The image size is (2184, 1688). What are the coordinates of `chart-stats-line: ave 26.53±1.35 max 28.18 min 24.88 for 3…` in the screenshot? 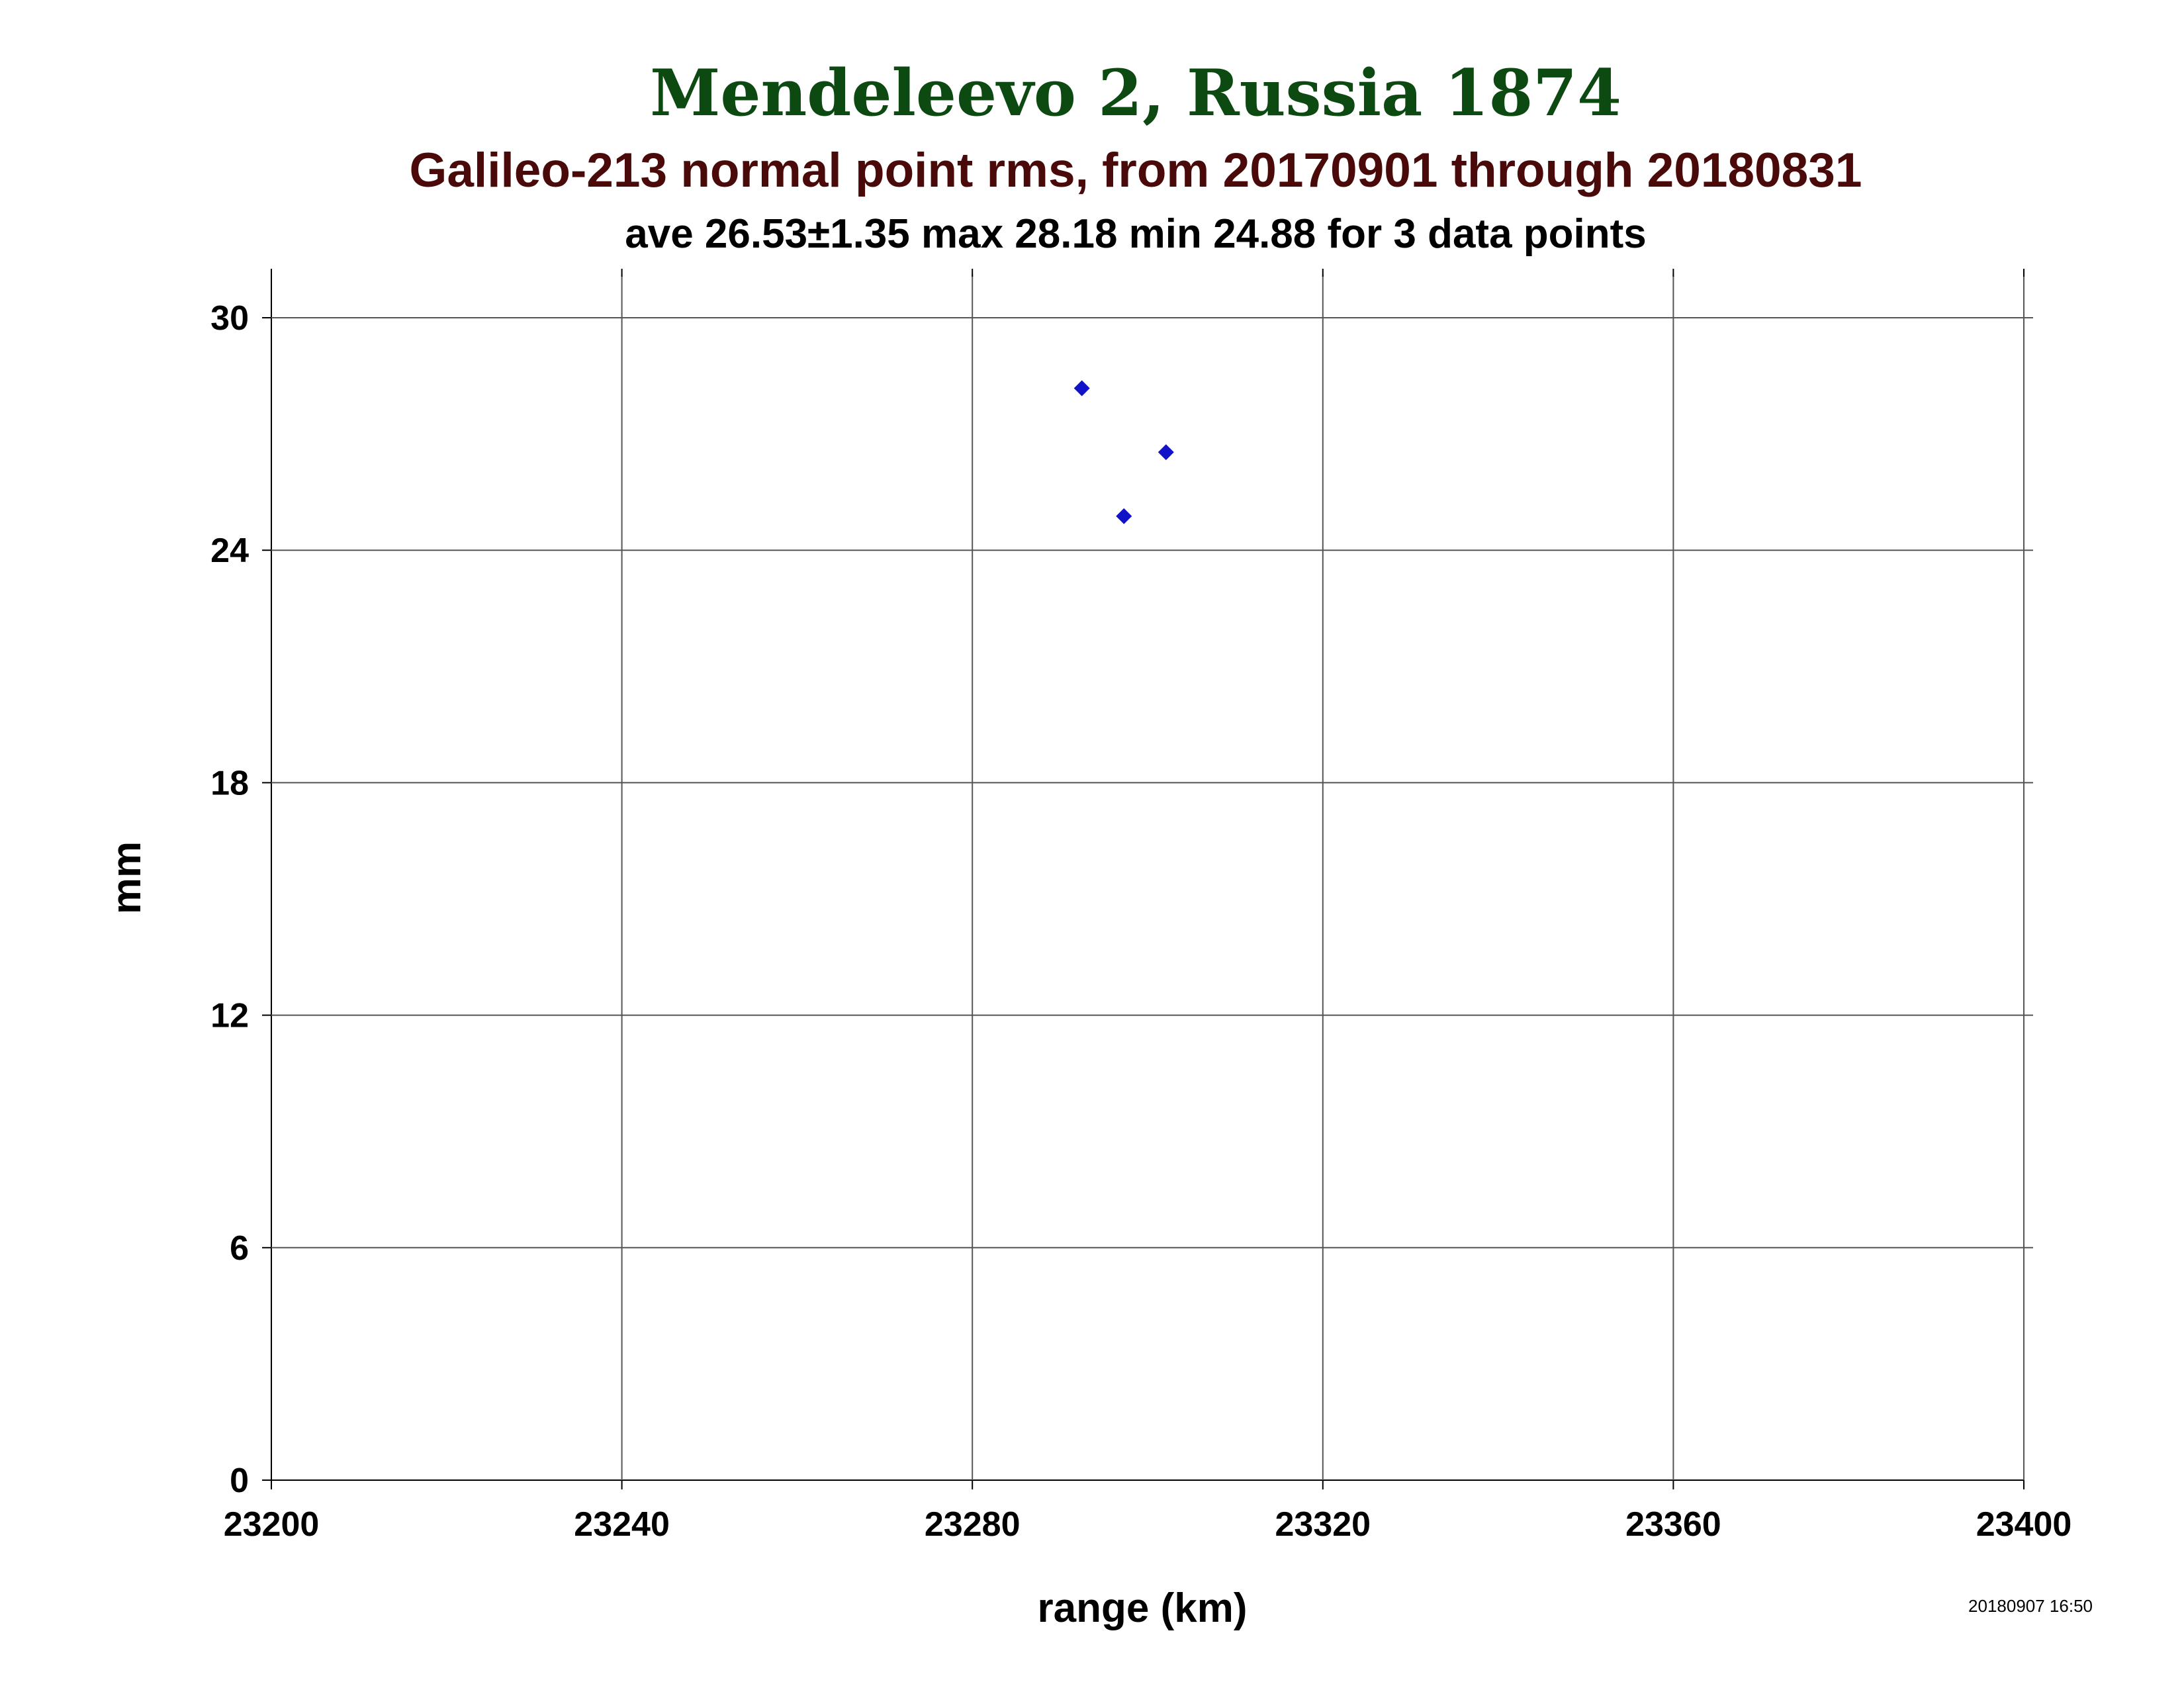 It's located at (1136, 234).